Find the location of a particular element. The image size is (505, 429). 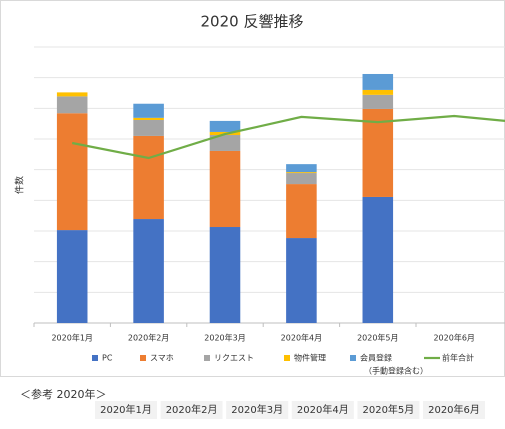

x-tick-label: 2020年3月 is located at coordinates (224, 338).